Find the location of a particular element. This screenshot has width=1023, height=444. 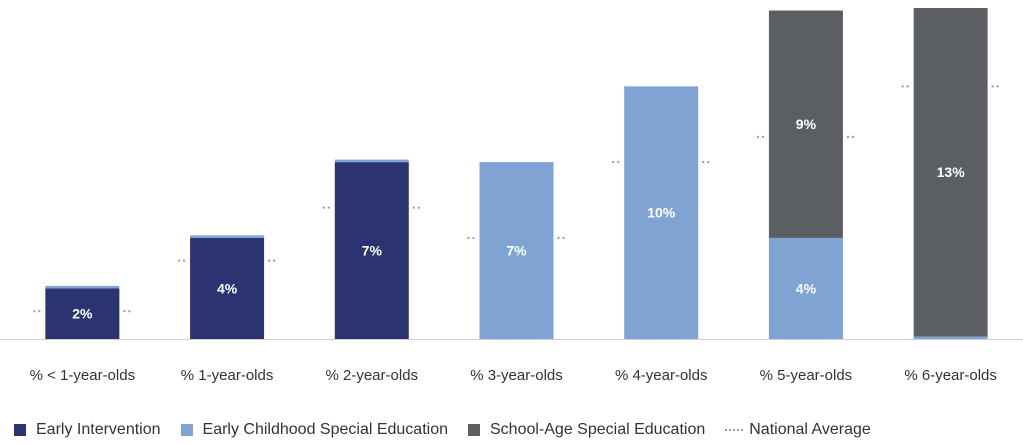

legend-item-national-average: National Average is located at coordinates (798, 430).